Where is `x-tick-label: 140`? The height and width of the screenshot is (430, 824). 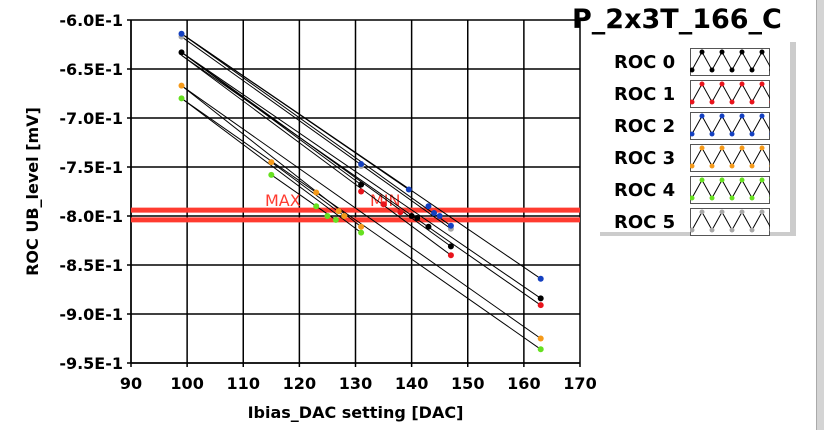
x-tick-label: 140 is located at coordinates (411, 383).